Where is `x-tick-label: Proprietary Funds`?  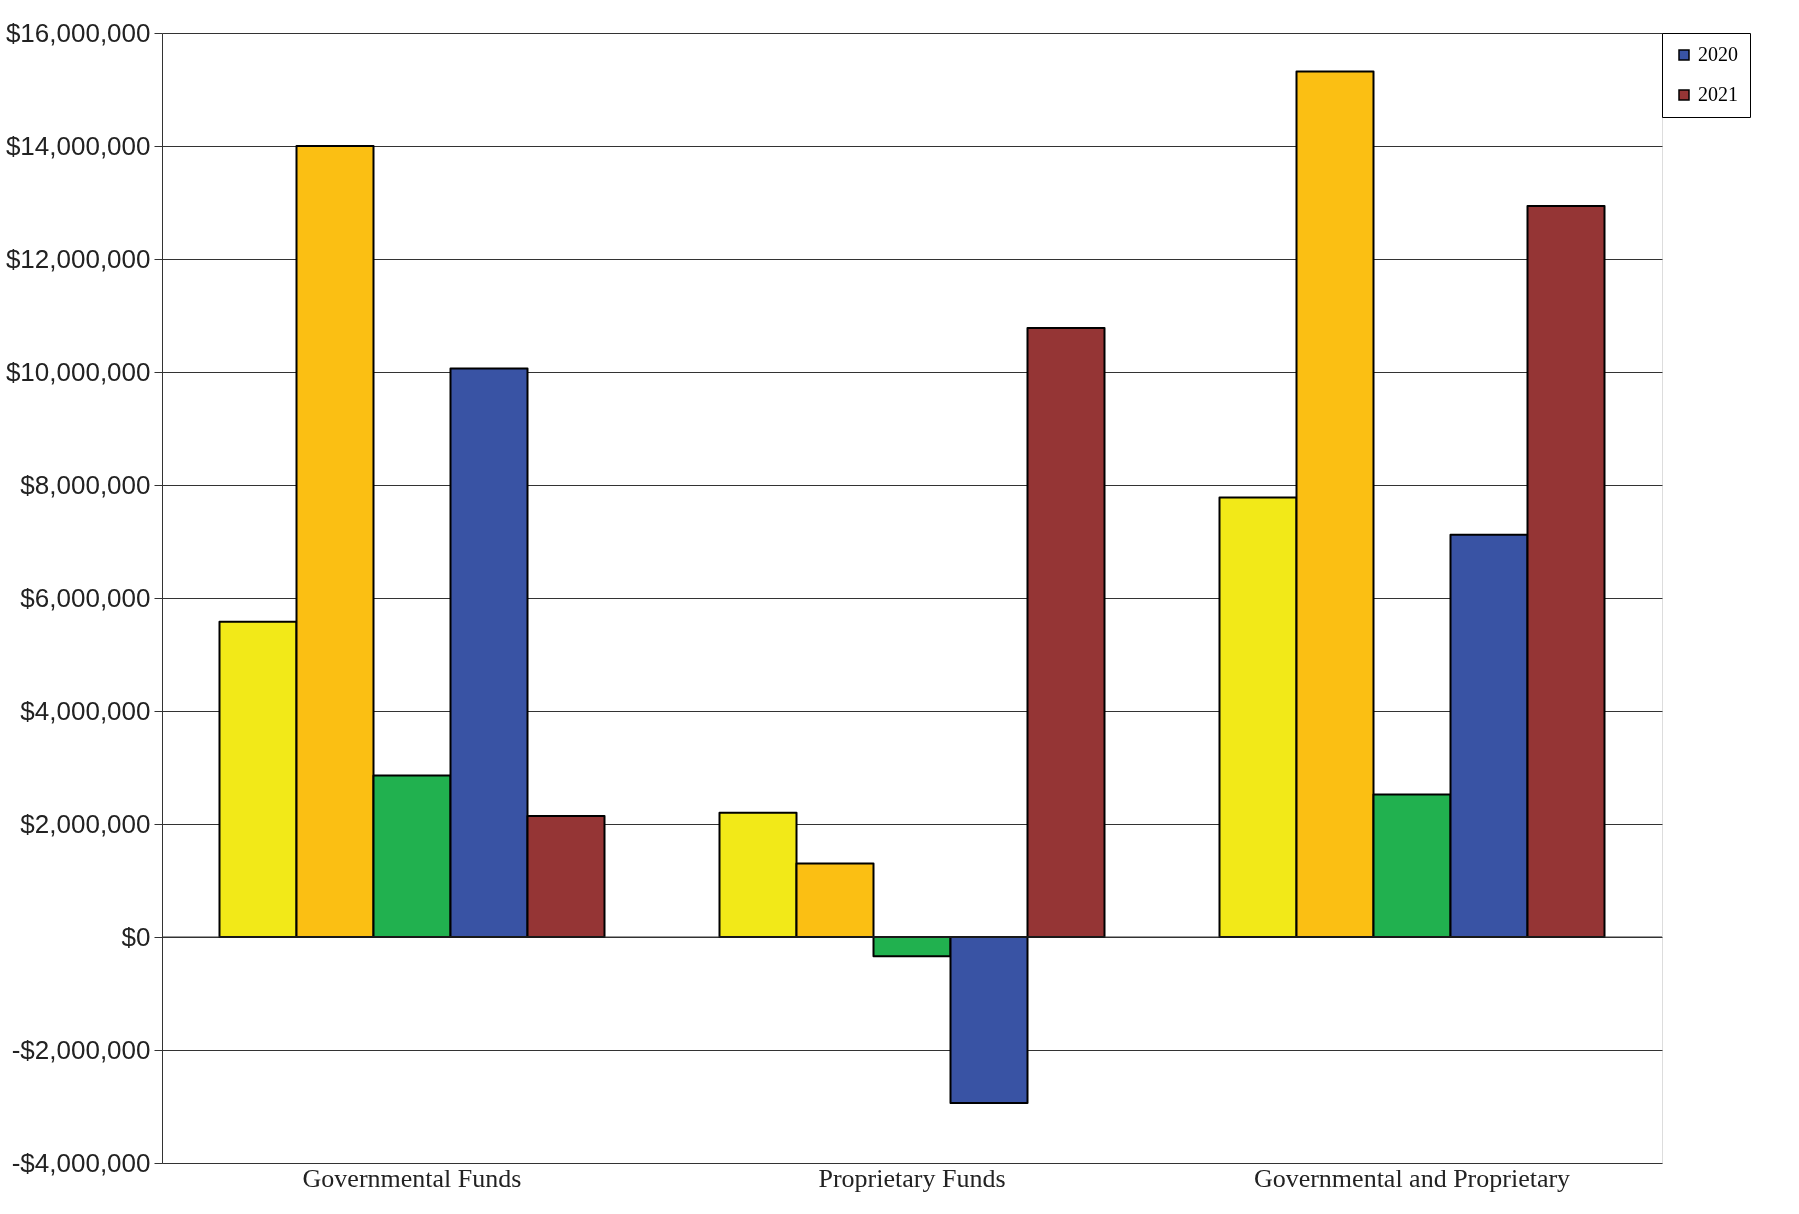
x-tick-label: Proprietary Funds is located at coordinates (912, 1178).